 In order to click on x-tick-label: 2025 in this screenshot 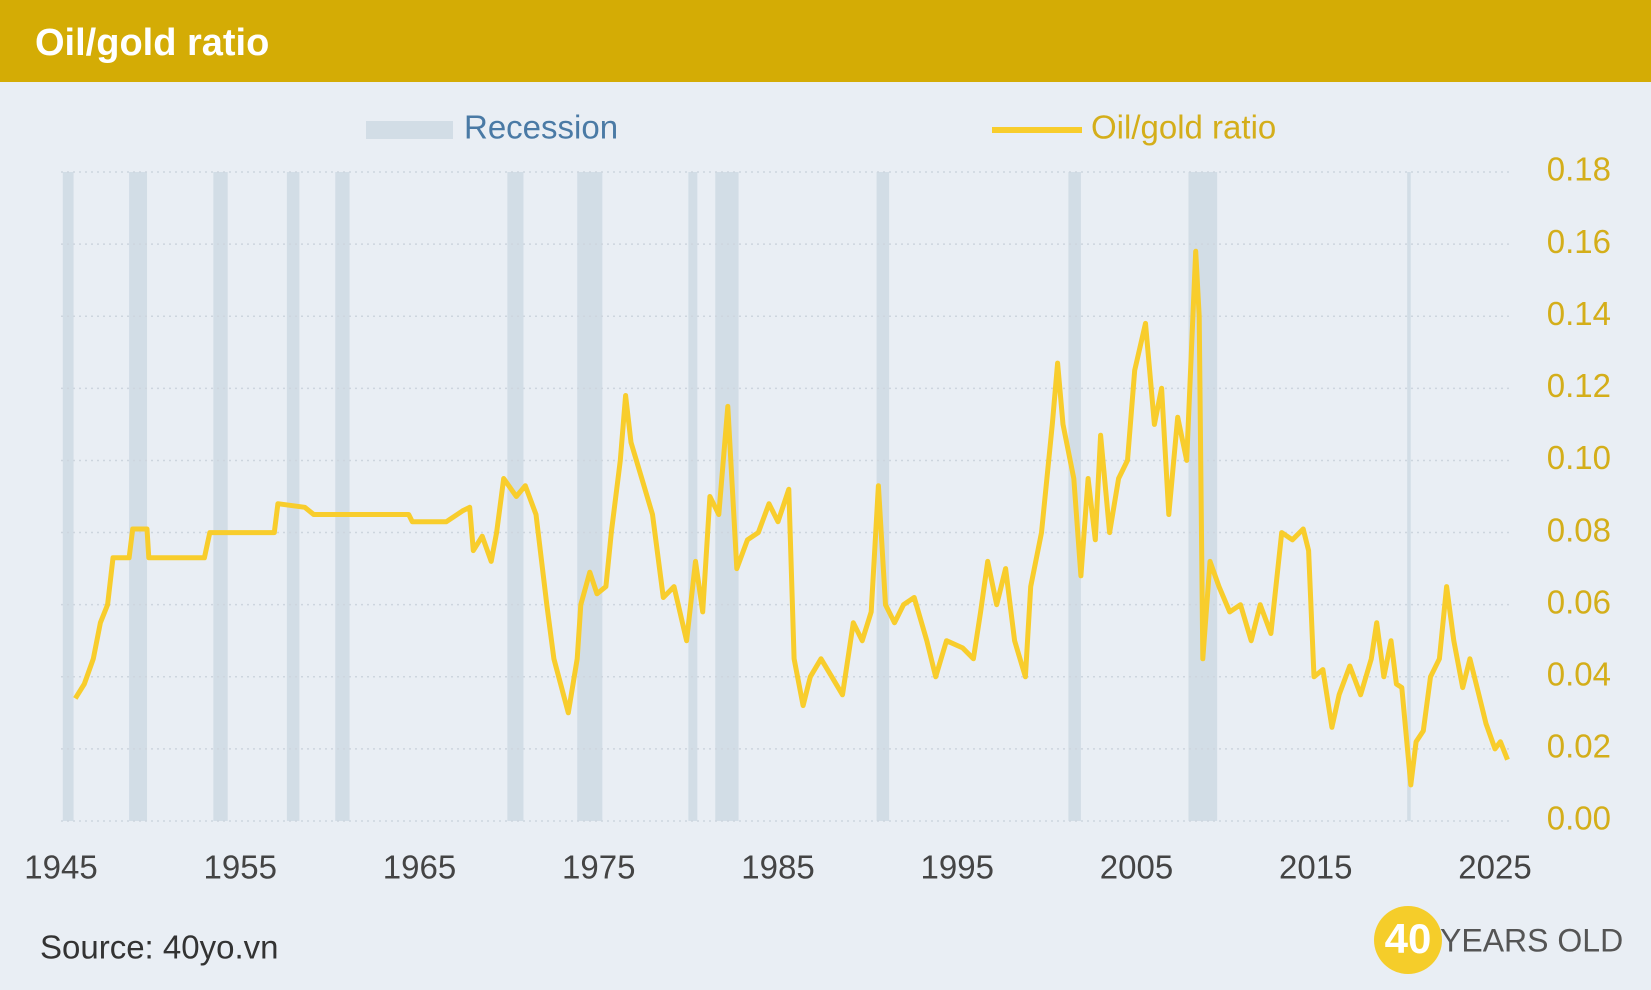, I will do `click(1494, 867)`.